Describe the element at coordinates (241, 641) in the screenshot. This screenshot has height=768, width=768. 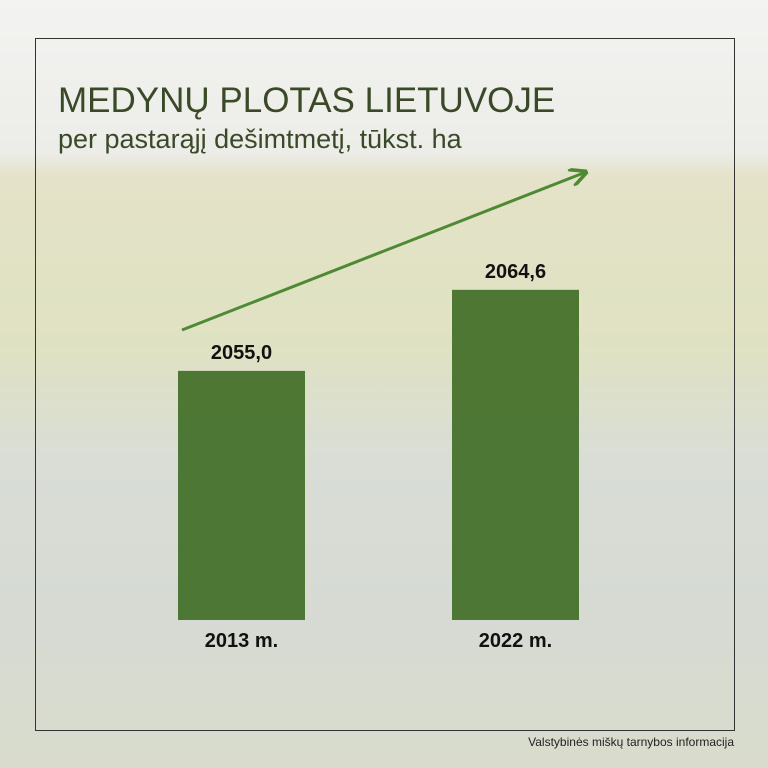
I see `x-tick-label: 2013 m.` at that location.